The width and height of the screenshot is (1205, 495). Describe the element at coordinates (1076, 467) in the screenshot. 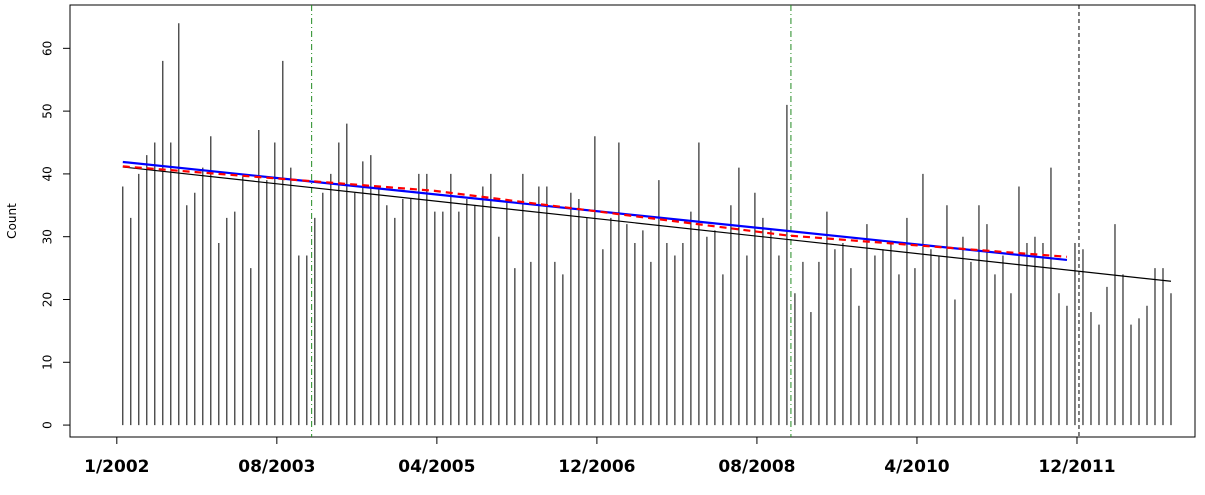

I see `x-tick-label: 12/2011` at that location.